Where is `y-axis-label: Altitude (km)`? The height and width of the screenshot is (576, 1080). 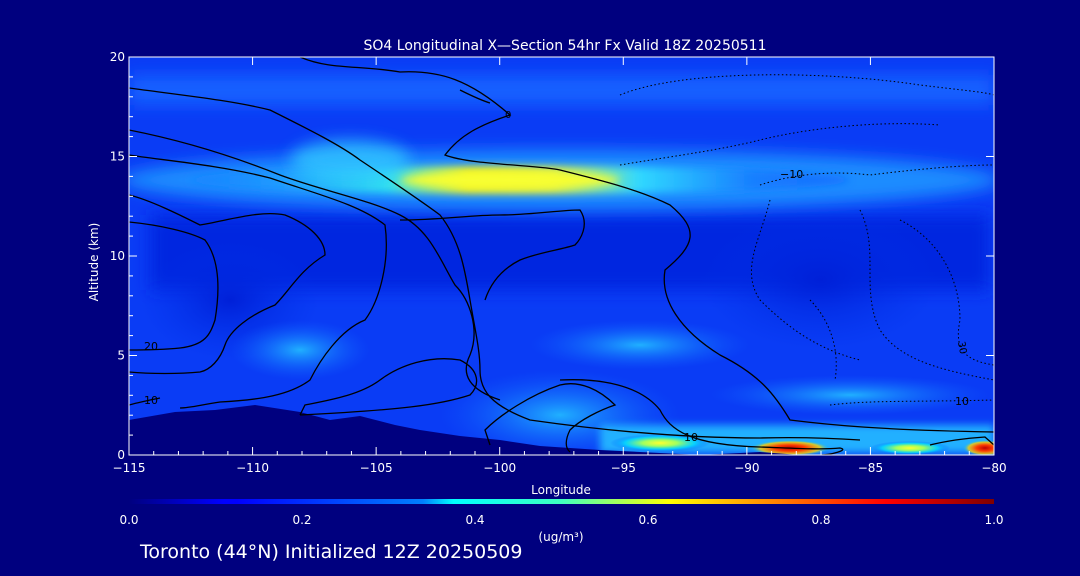
y-axis-label: Altitude (km) is located at coordinates (94, 262).